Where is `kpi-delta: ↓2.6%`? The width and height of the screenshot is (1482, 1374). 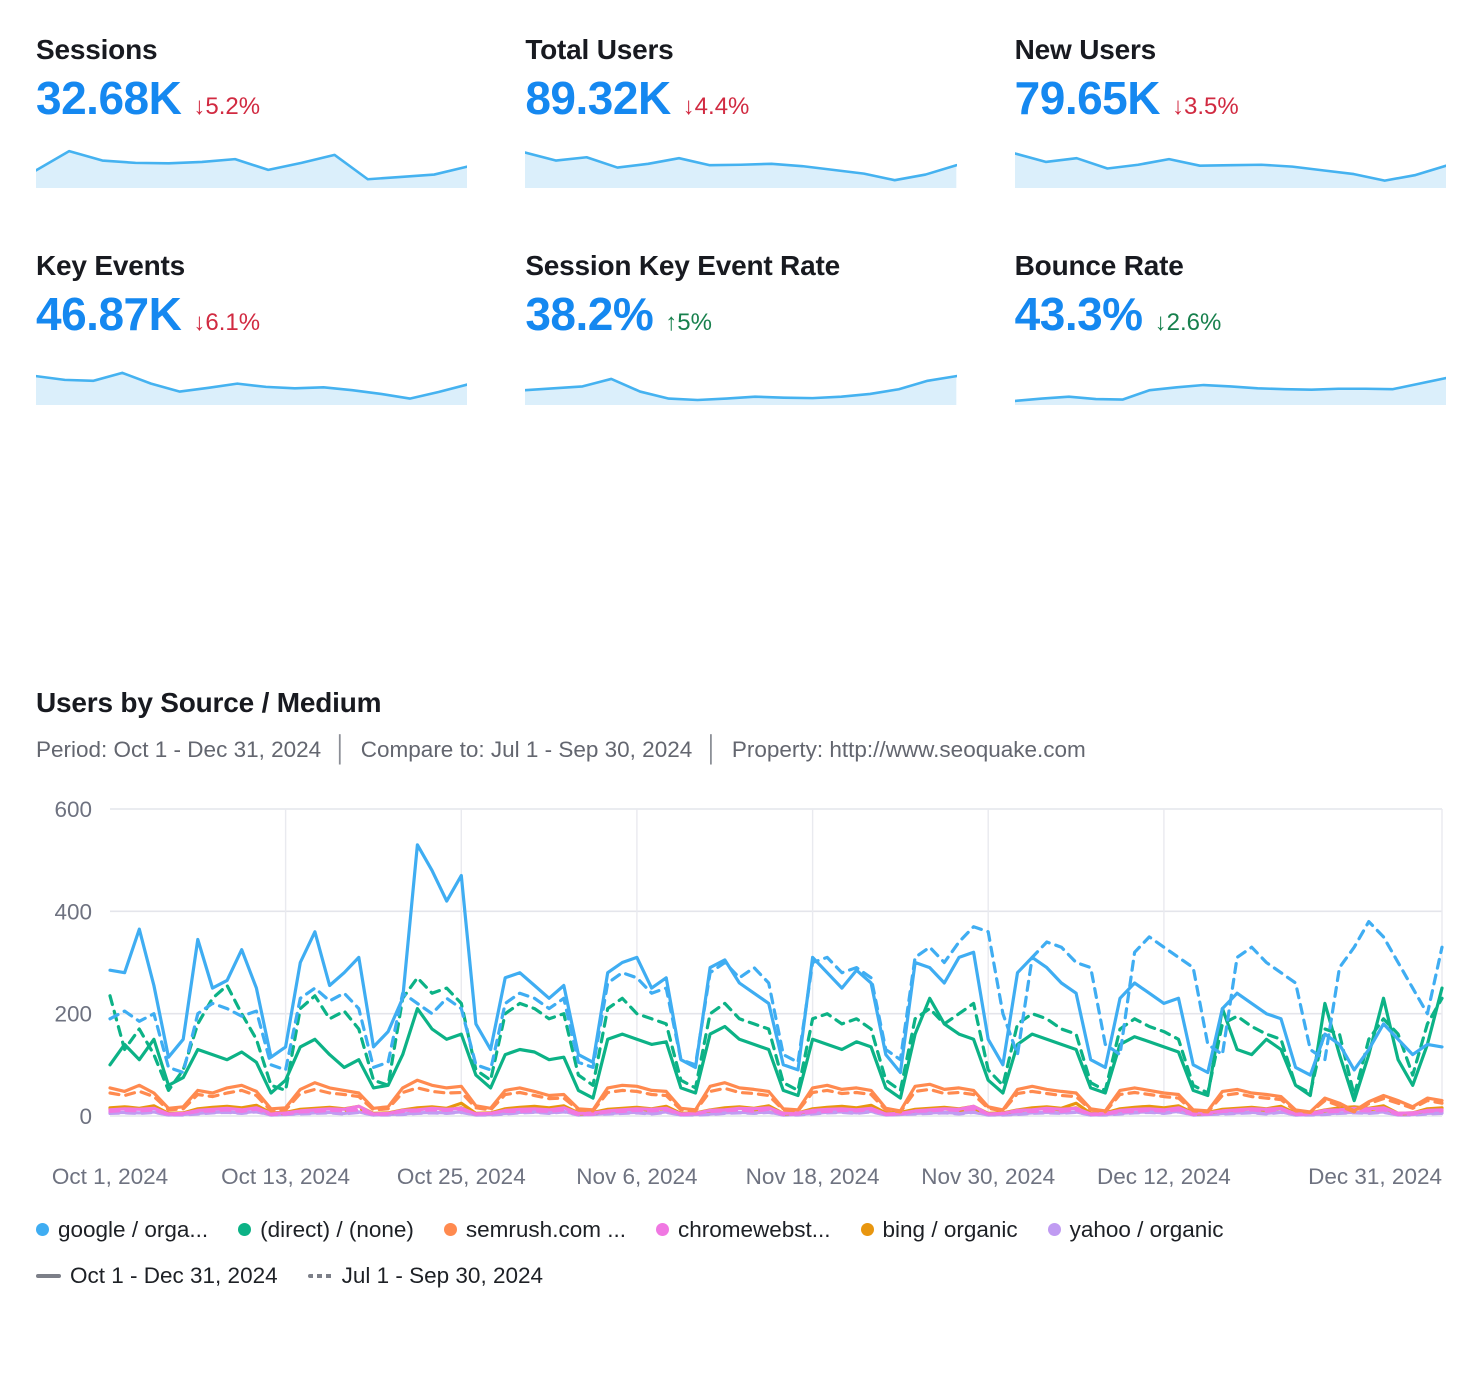 kpi-delta: ↓2.6% is located at coordinates (1188, 323).